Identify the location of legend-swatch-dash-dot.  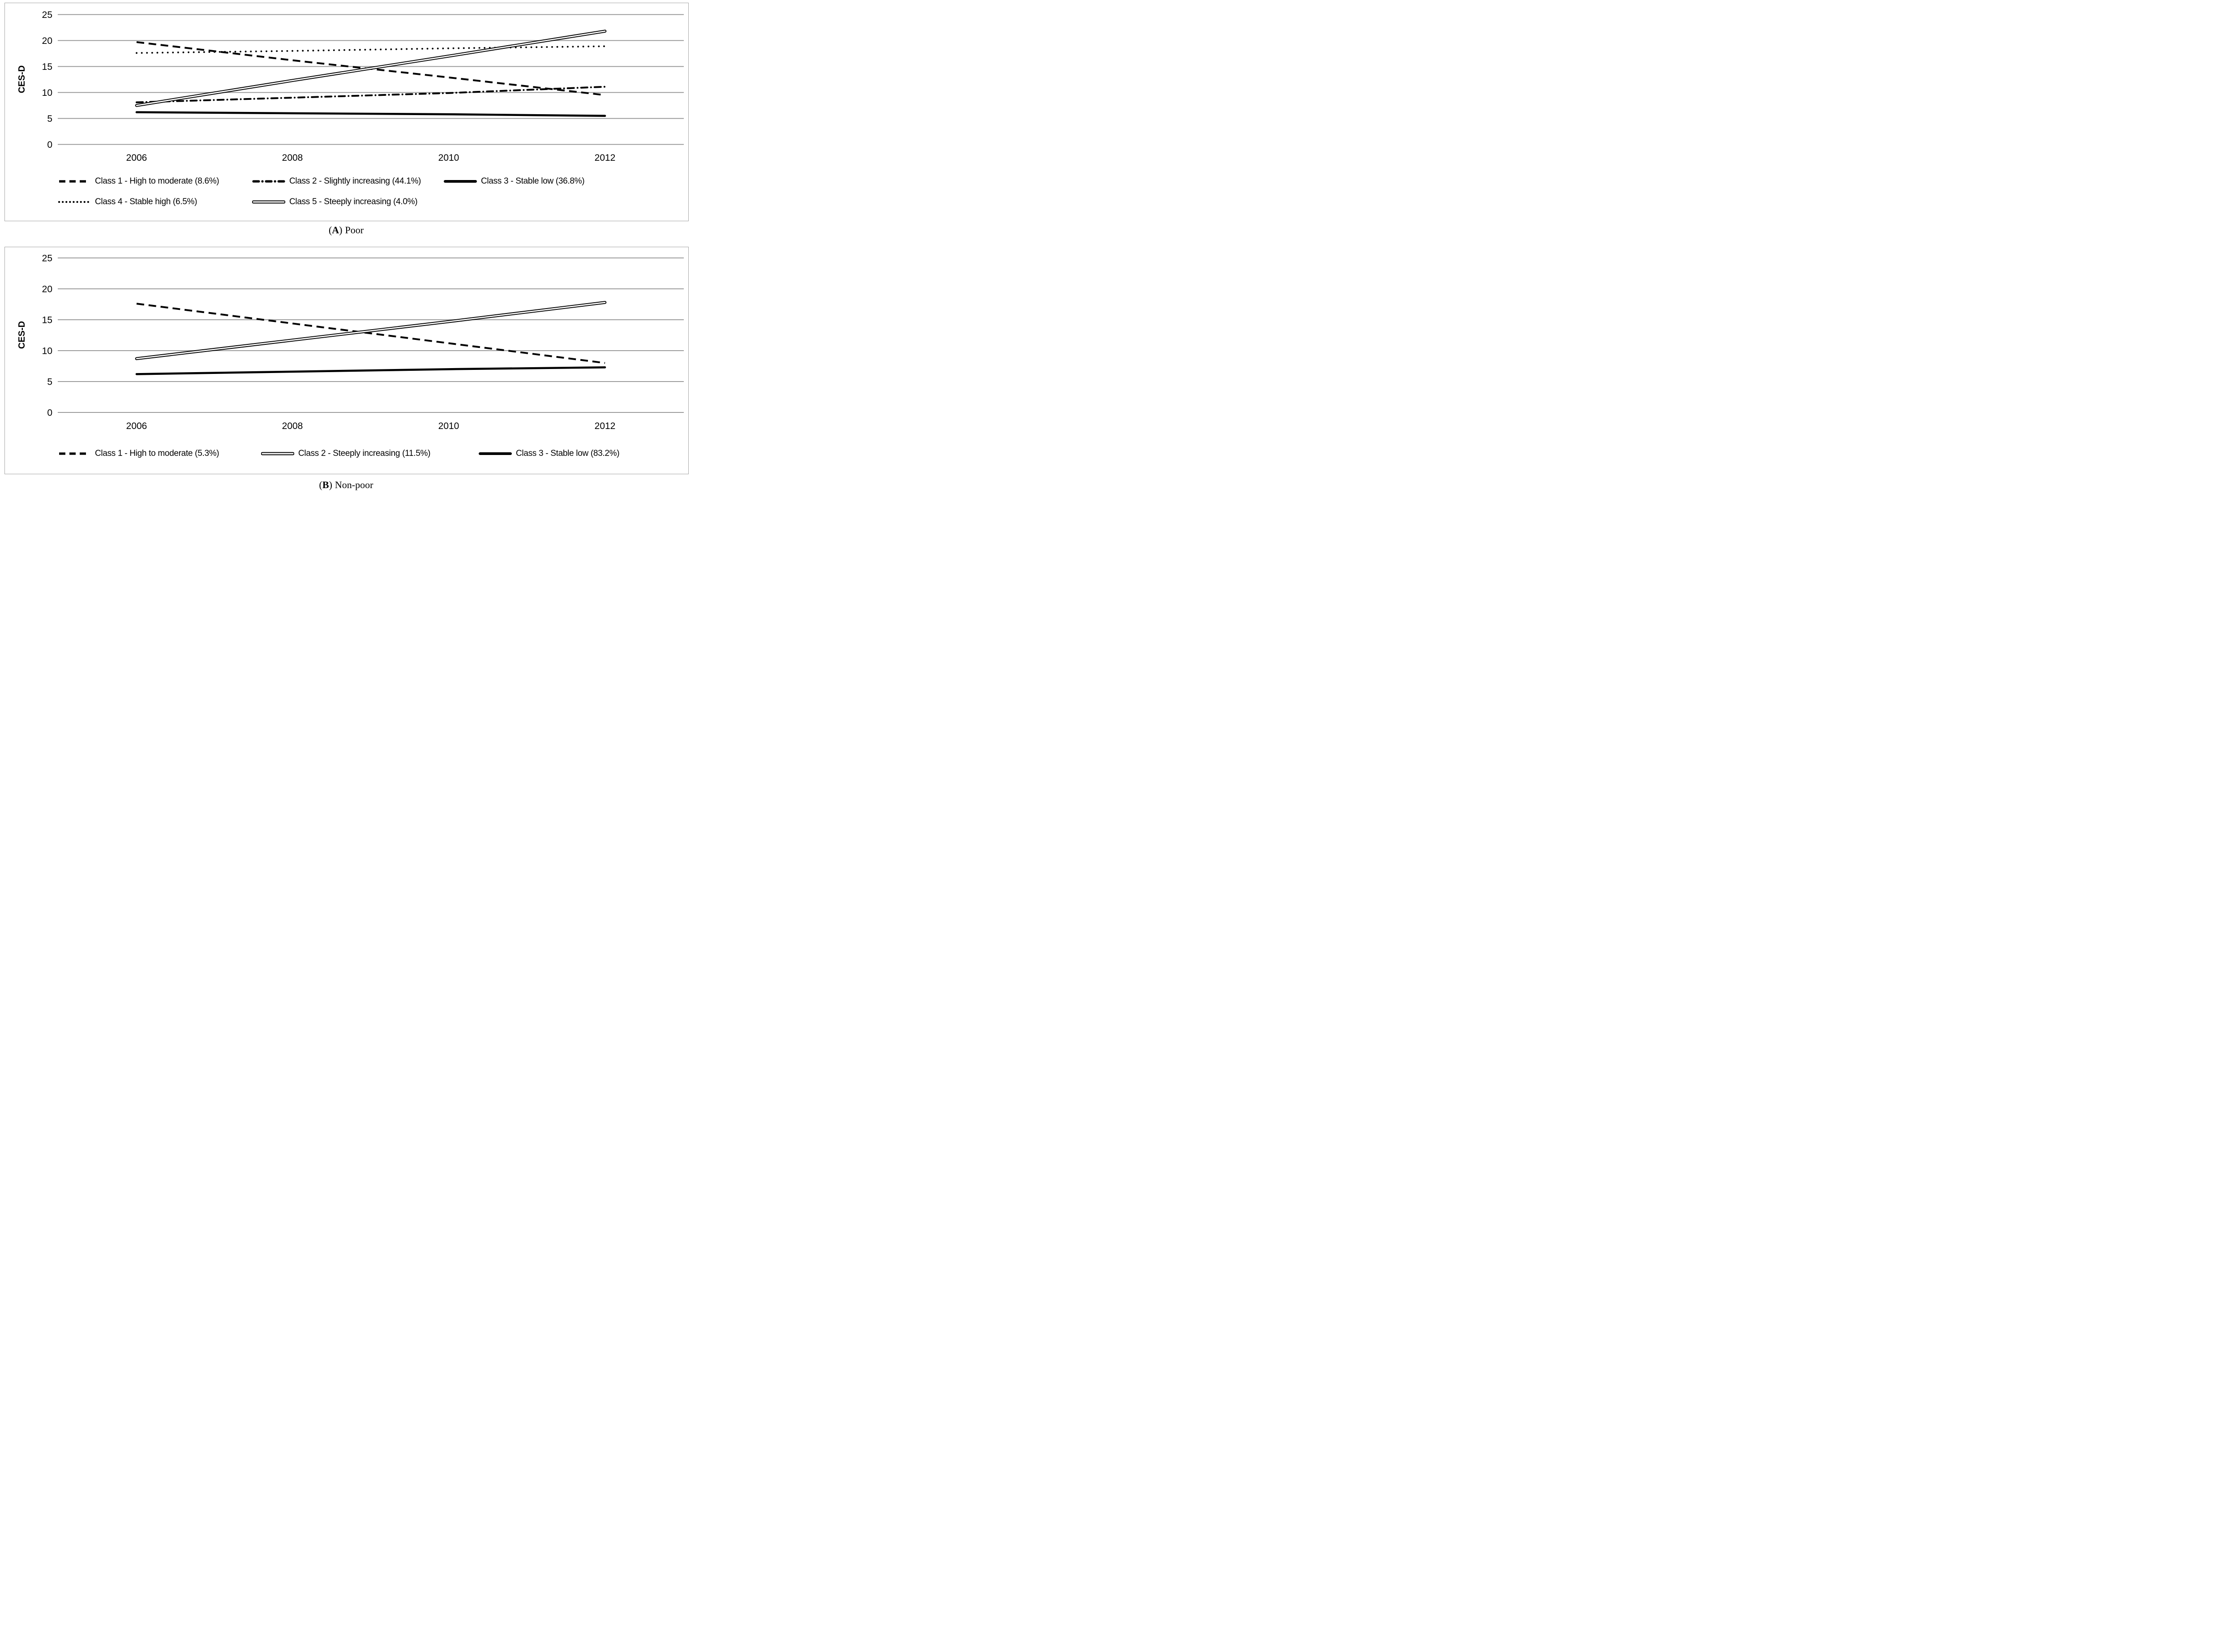
(269, 181).